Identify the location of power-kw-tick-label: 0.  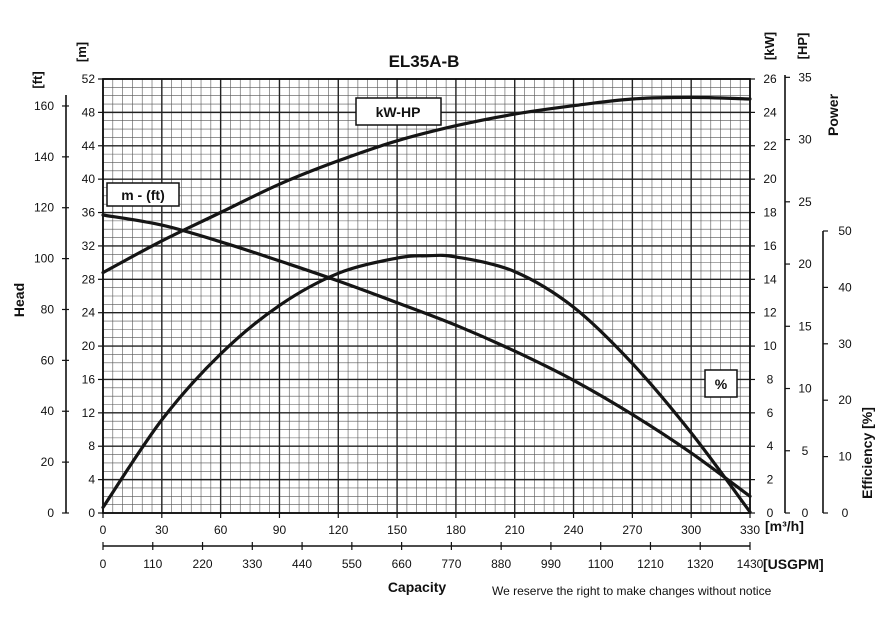
(770, 513).